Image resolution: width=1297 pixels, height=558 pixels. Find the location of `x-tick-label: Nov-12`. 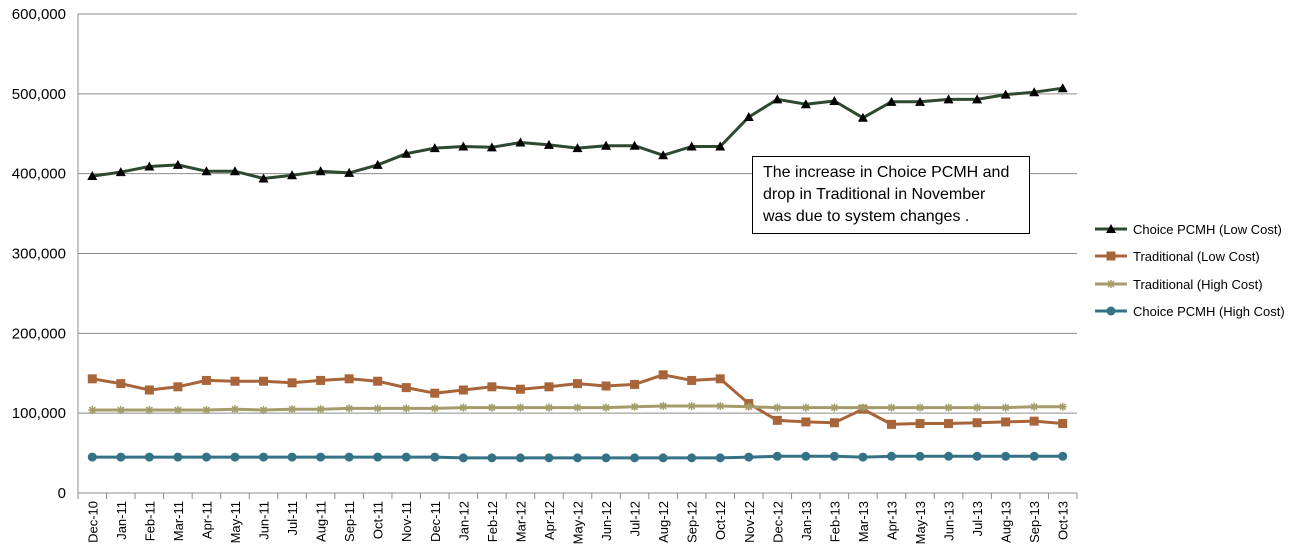

x-tick-label: Nov-12 is located at coordinates (749, 522).